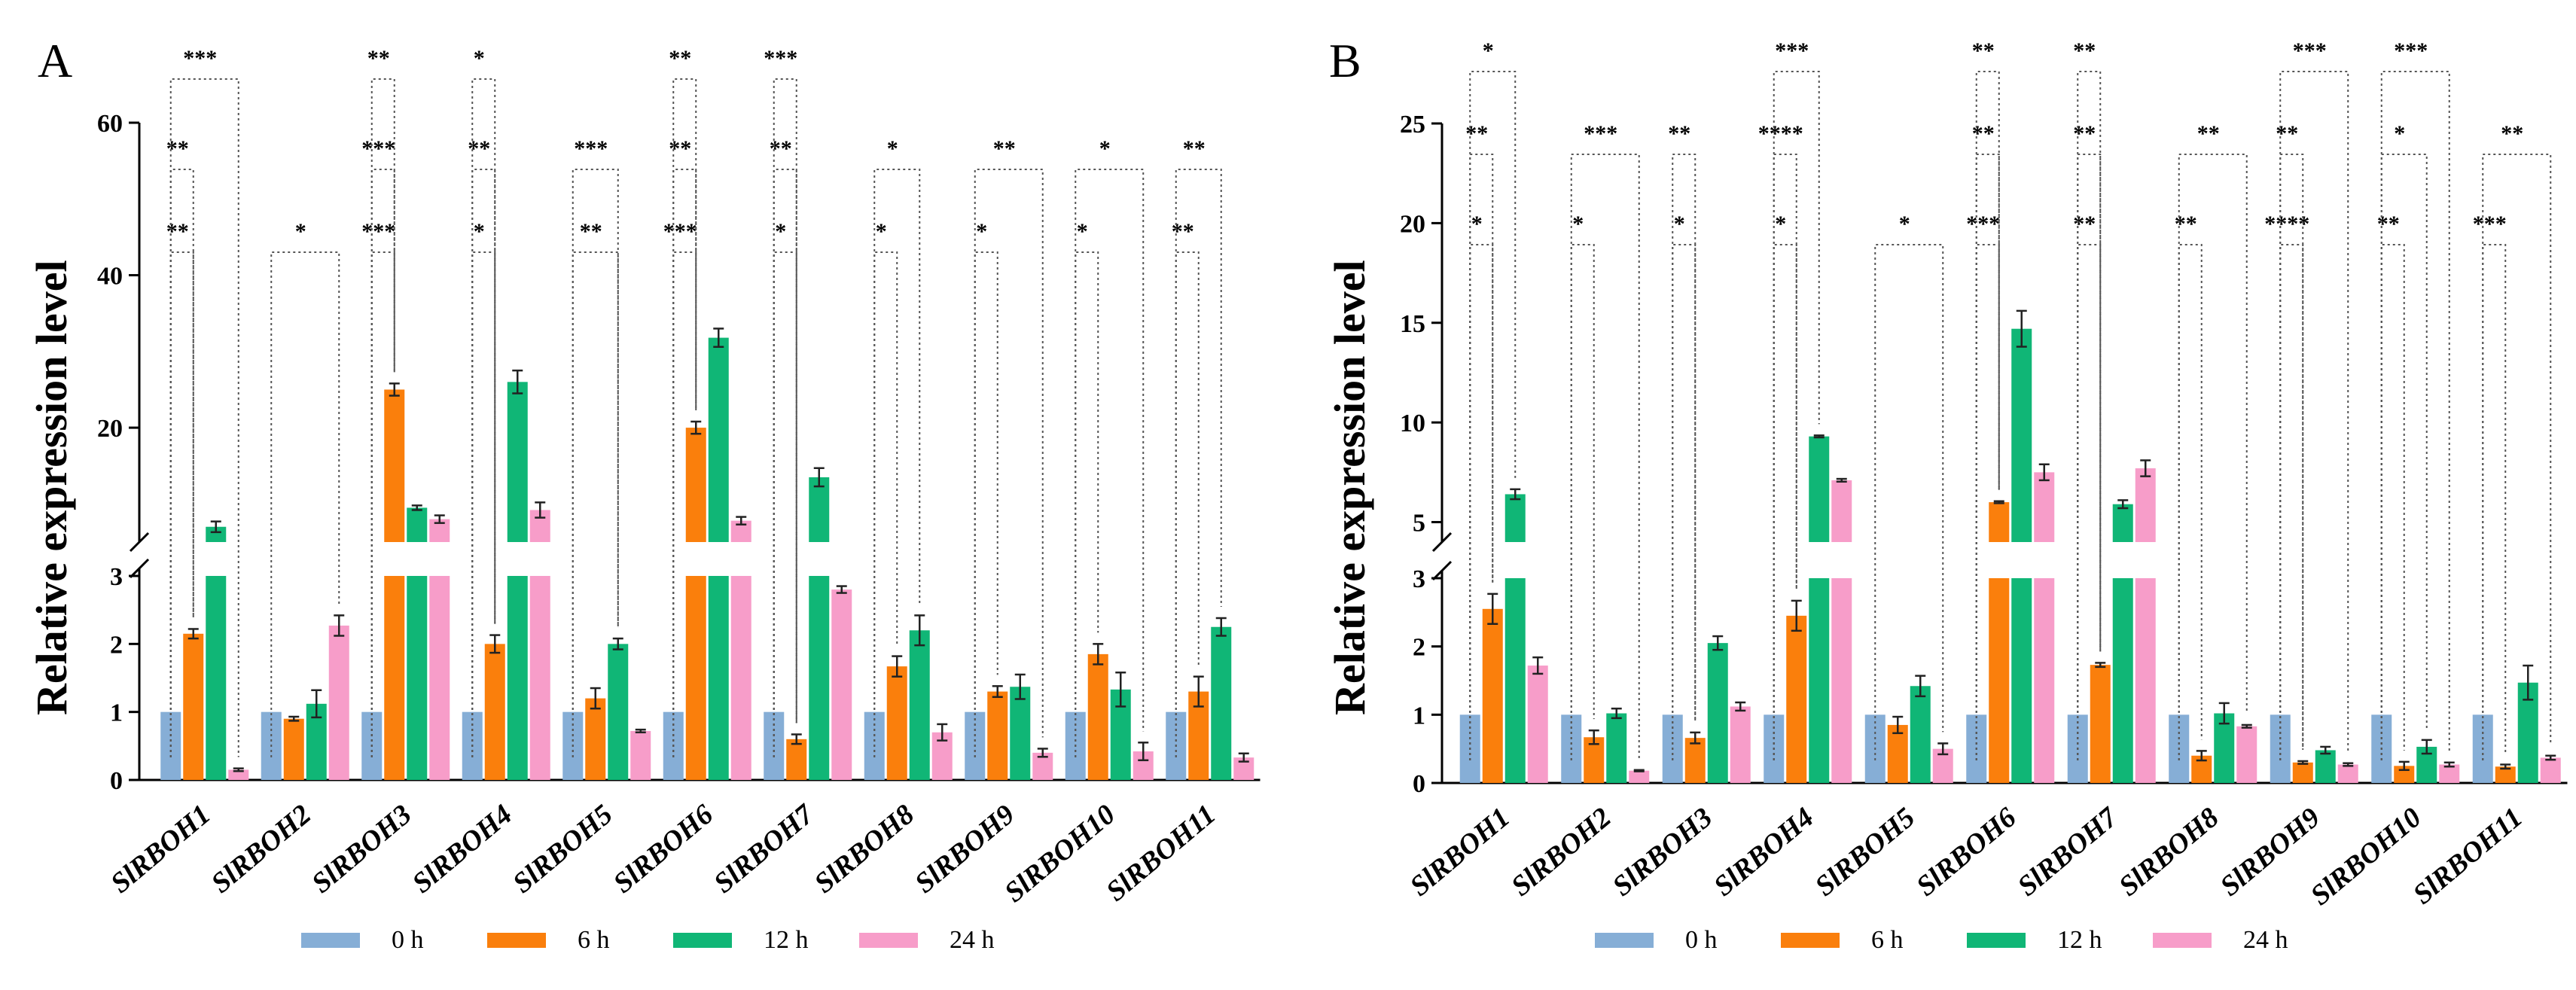 This screenshot has height=990, width=2576. What do you see at coordinates (663, 849) in the screenshot?
I see `category-label: SlRBOH6` at bounding box center [663, 849].